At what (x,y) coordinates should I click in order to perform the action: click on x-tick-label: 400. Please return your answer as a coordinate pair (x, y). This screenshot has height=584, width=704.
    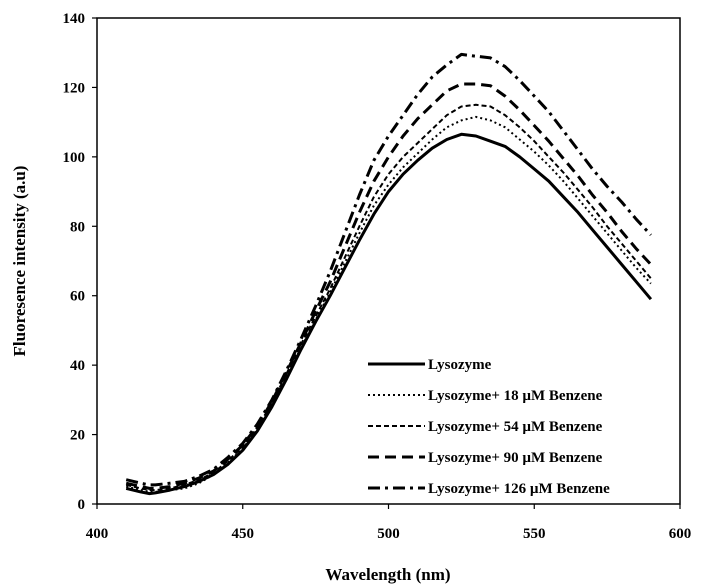
    Looking at the image, I should click on (97, 534).